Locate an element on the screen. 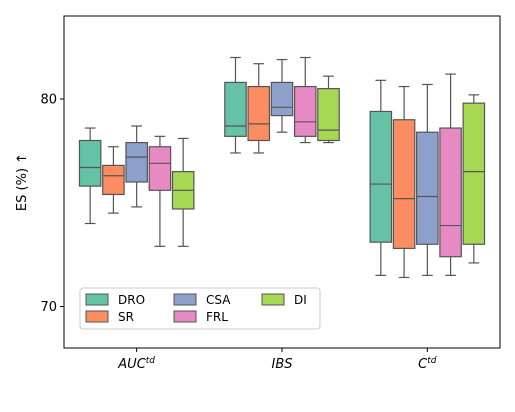  legend-item-frl: FRL is located at coordinates (200, 317).